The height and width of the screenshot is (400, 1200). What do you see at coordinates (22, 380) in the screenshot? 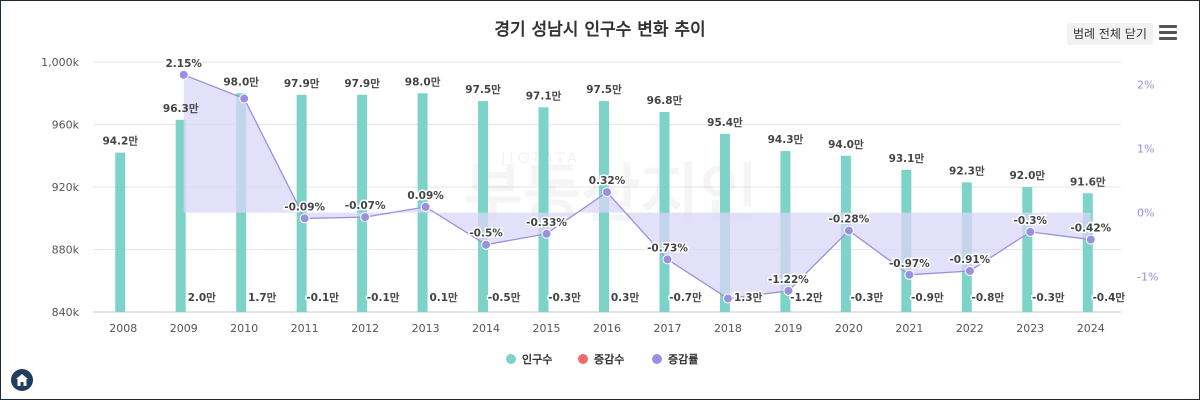
I see `home-icon` at bounding box center [22, 380].